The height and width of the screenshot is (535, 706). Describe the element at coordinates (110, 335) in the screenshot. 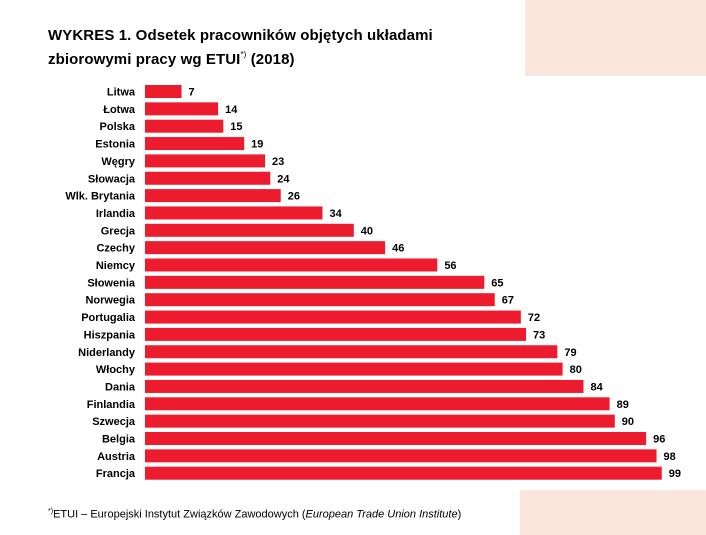

I see `category-label: Hiszpania` at that location.